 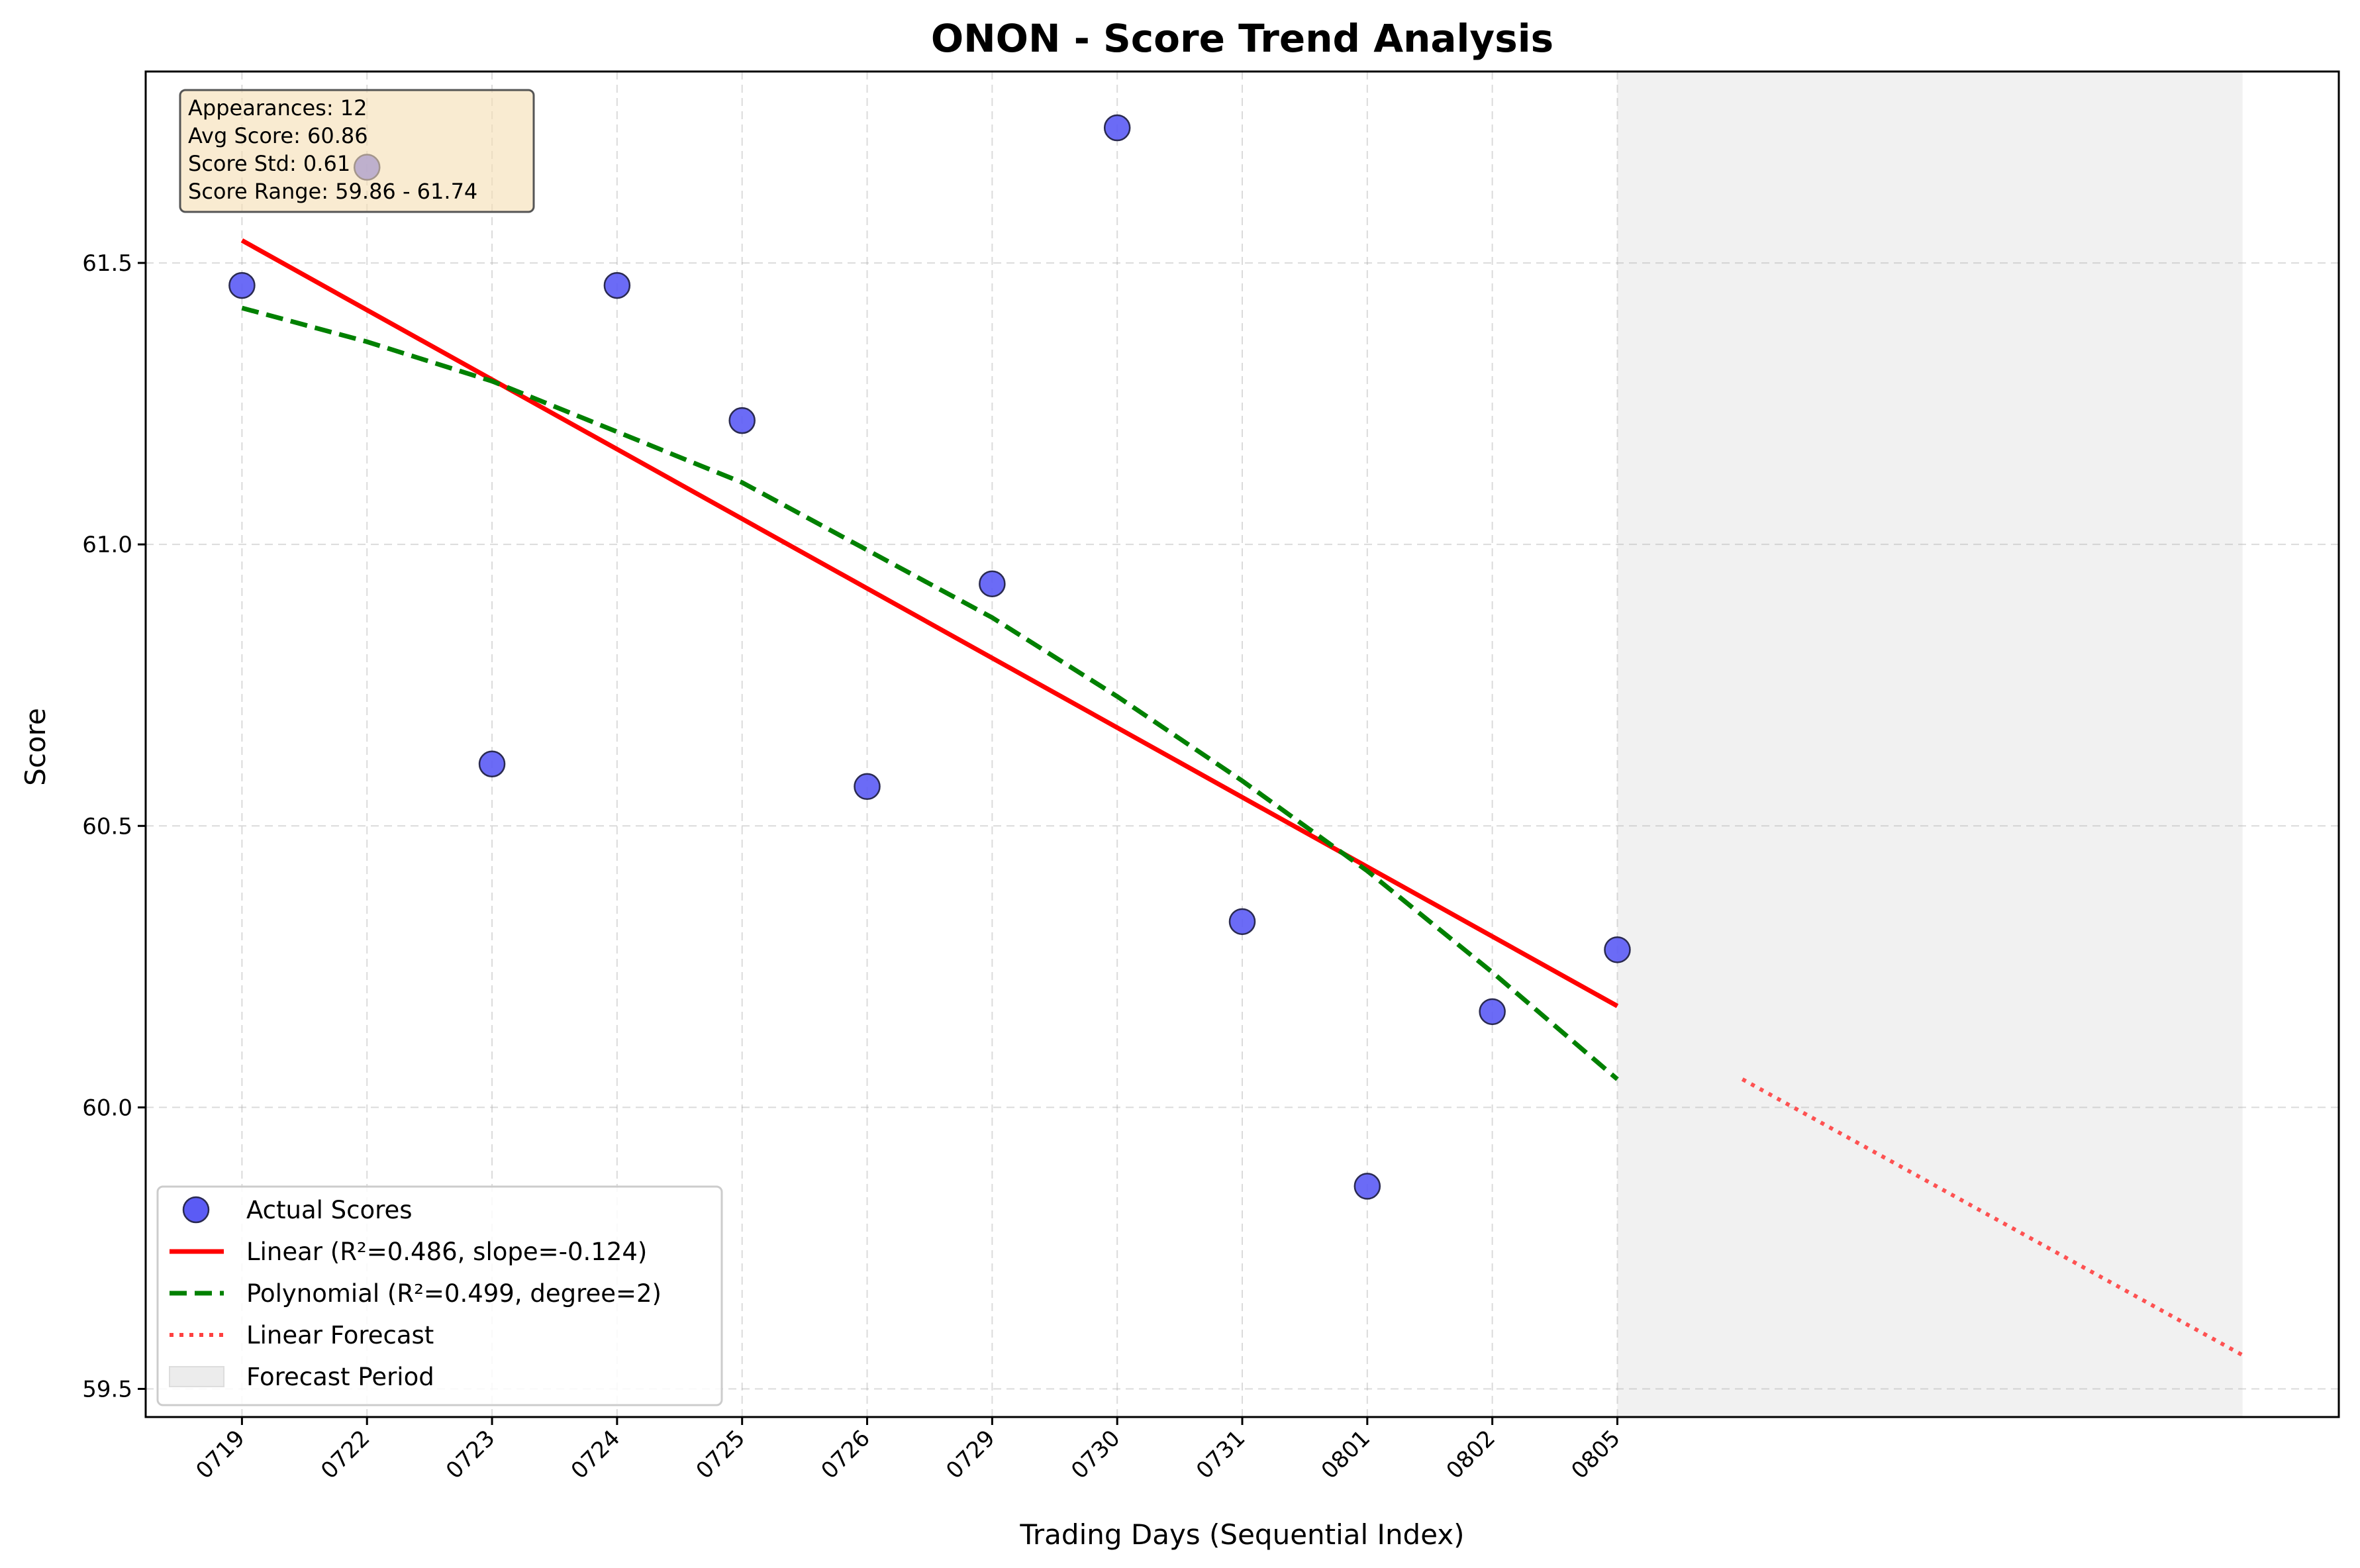 I want to click on legend-label-linear-forecast: Linear Forecast, so click(x=340, y=1335).